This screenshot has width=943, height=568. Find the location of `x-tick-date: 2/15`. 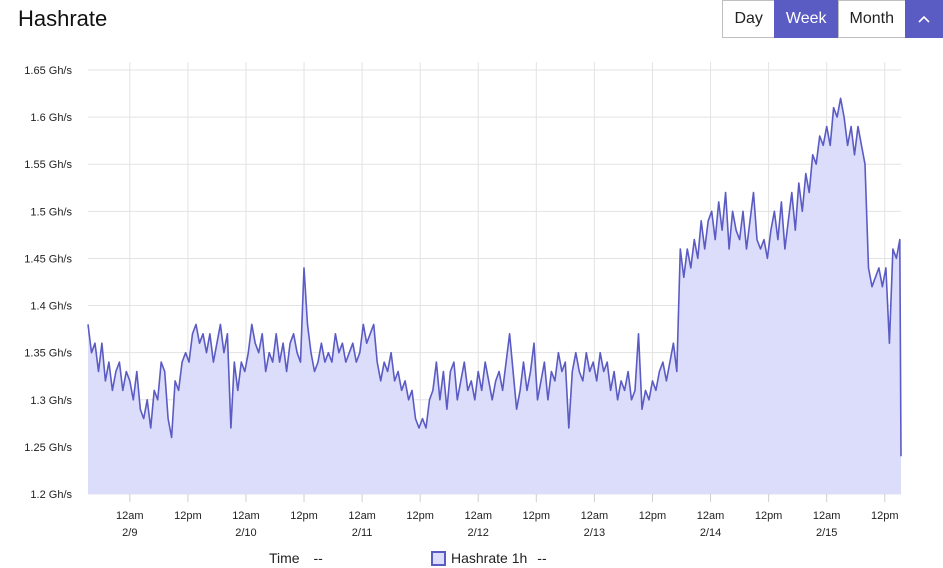

x-tick-date: 2/15 is located at coordinates (826, 533).